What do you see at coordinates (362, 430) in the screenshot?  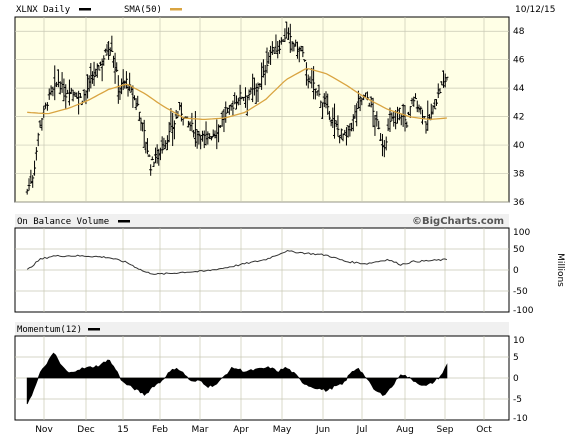 I see `x-tick-label: Jul` at bounding box center [362, 430].